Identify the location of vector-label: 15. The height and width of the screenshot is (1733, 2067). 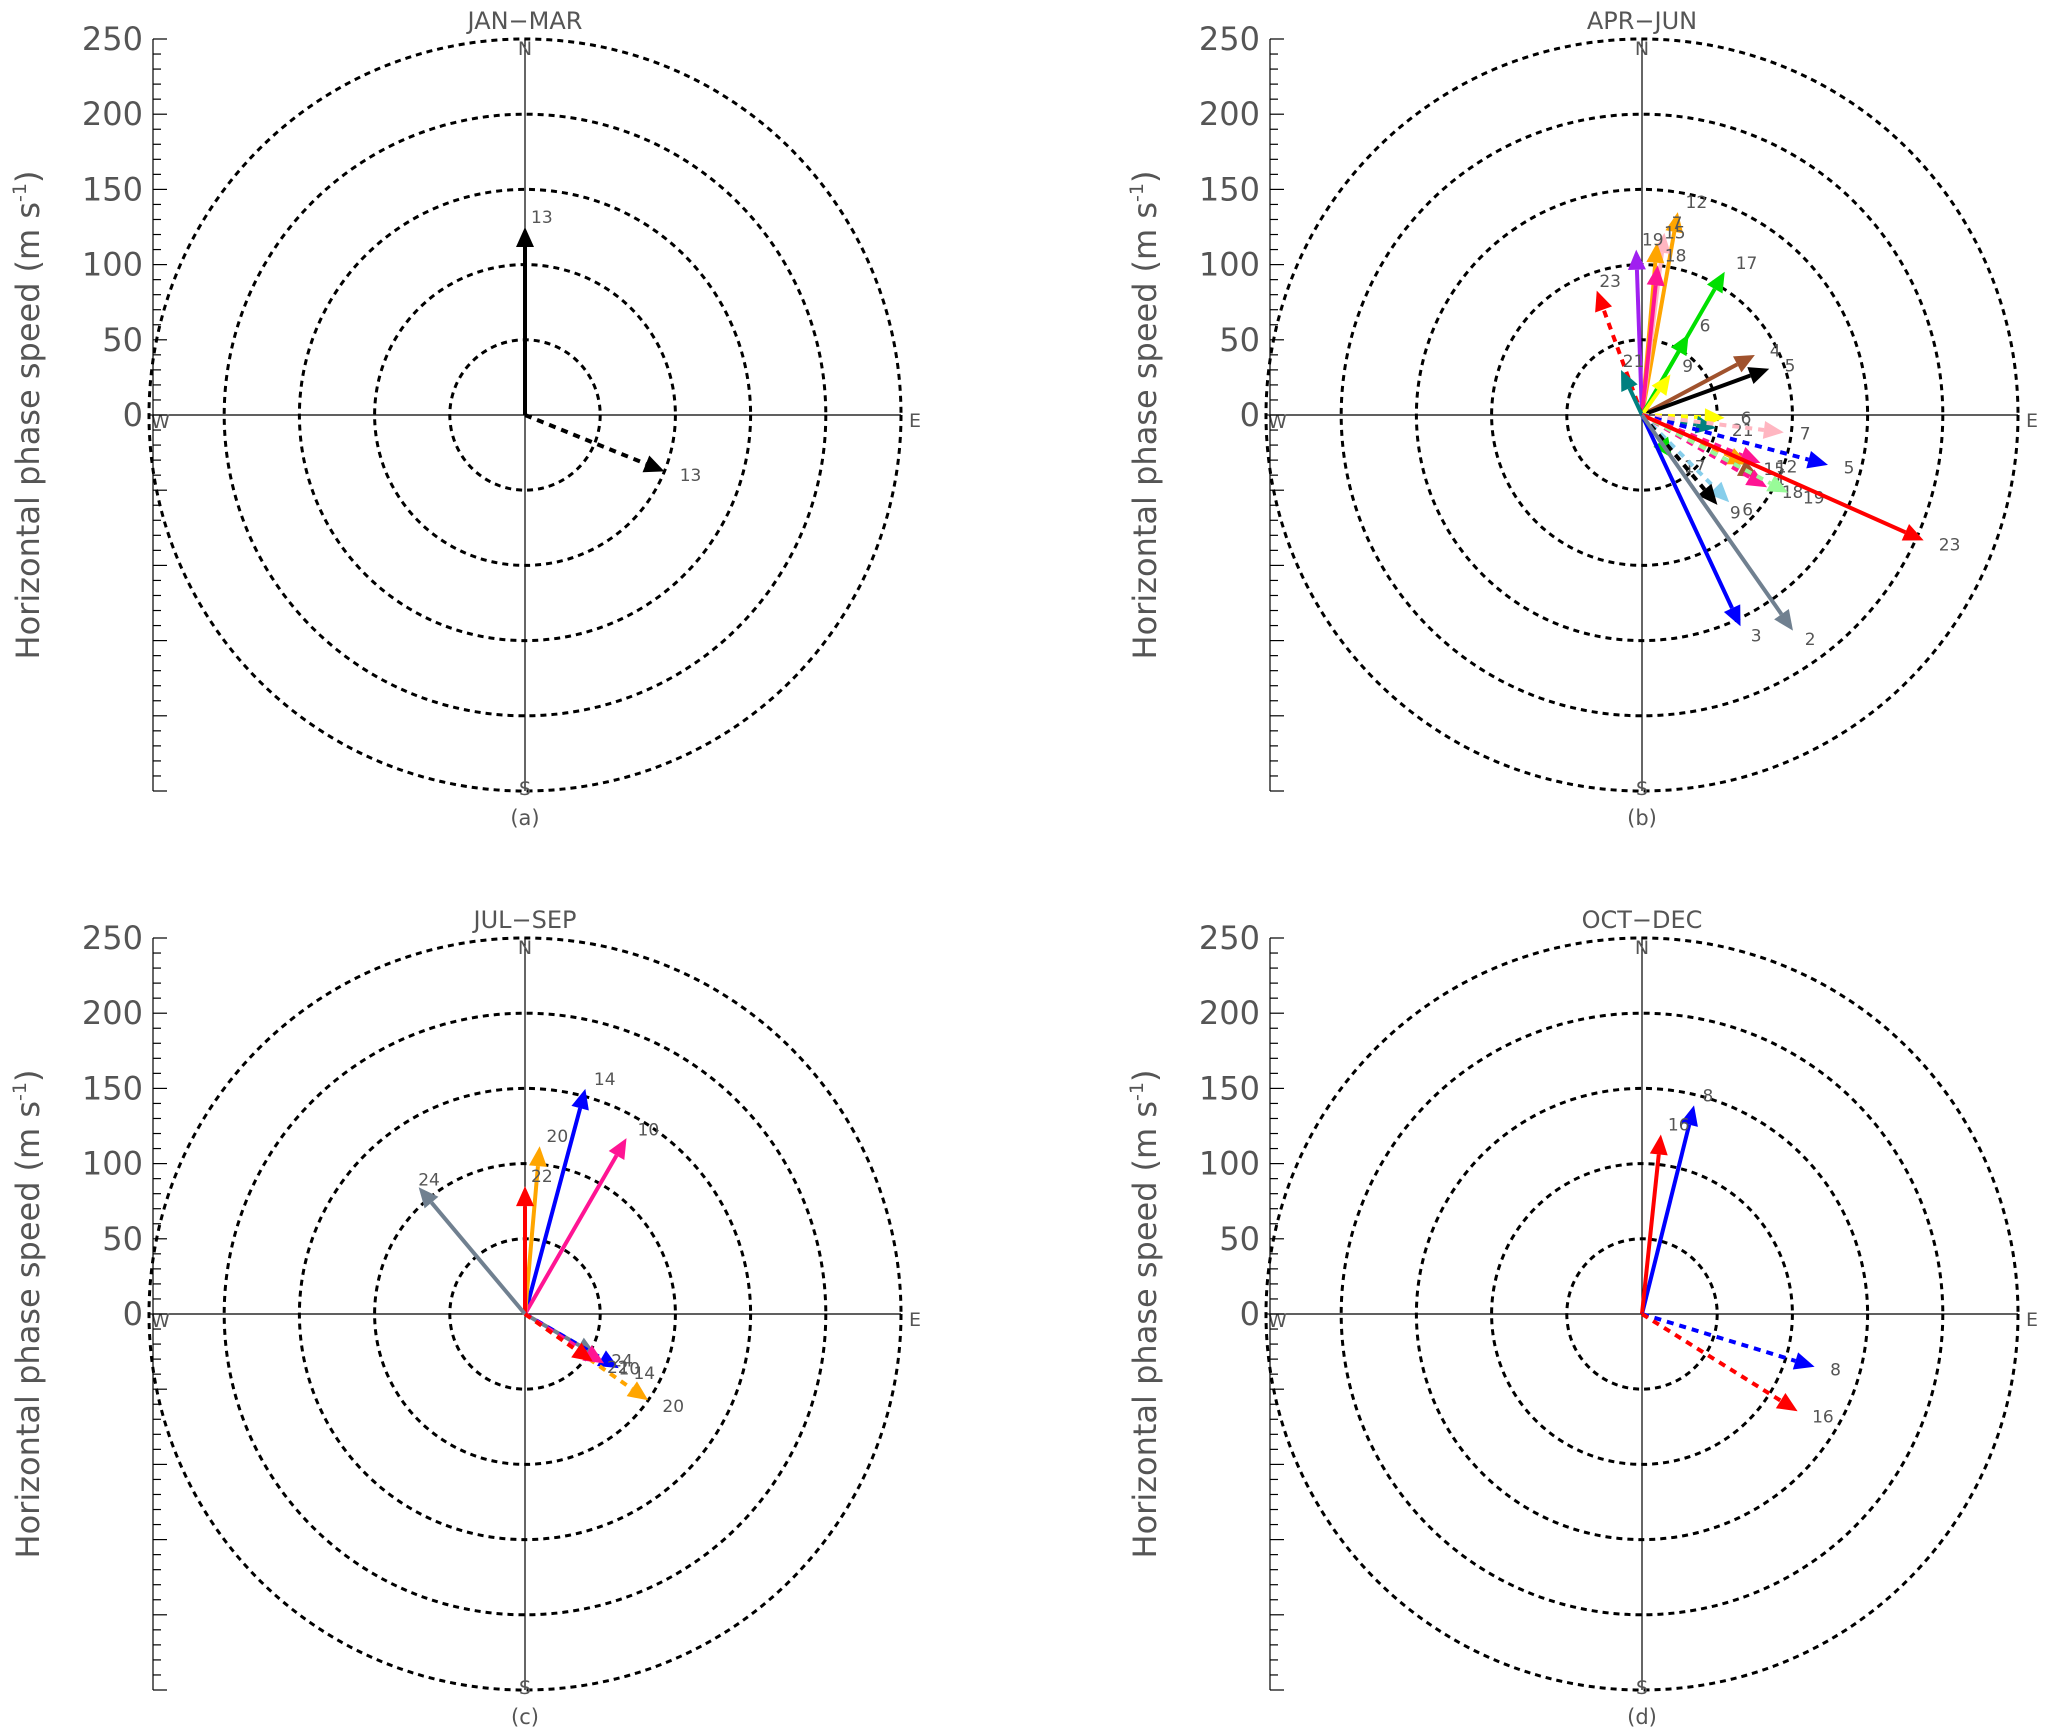
(1675, 234).